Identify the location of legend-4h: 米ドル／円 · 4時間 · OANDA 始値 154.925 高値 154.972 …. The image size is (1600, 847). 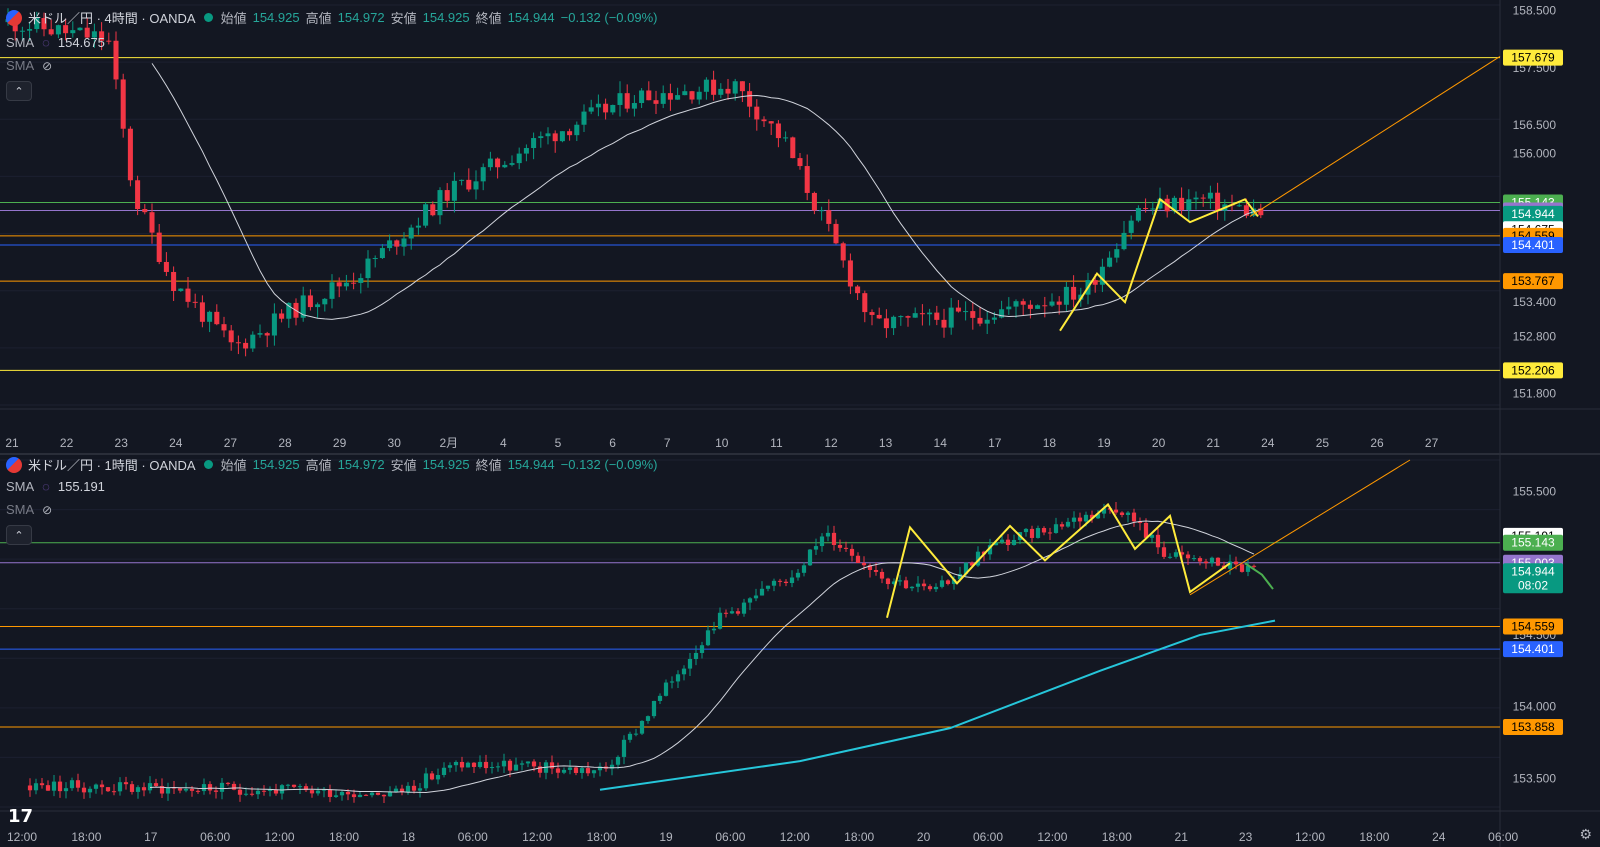
(332, 17).